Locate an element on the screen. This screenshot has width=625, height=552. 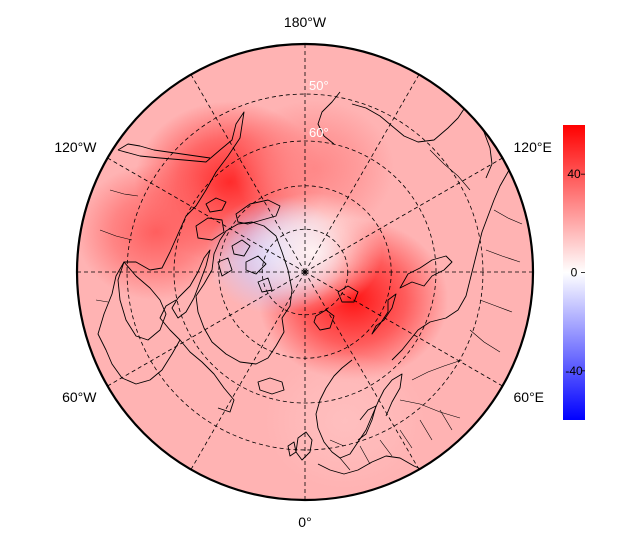
canada-us-border is located at coordinates (117, 246).